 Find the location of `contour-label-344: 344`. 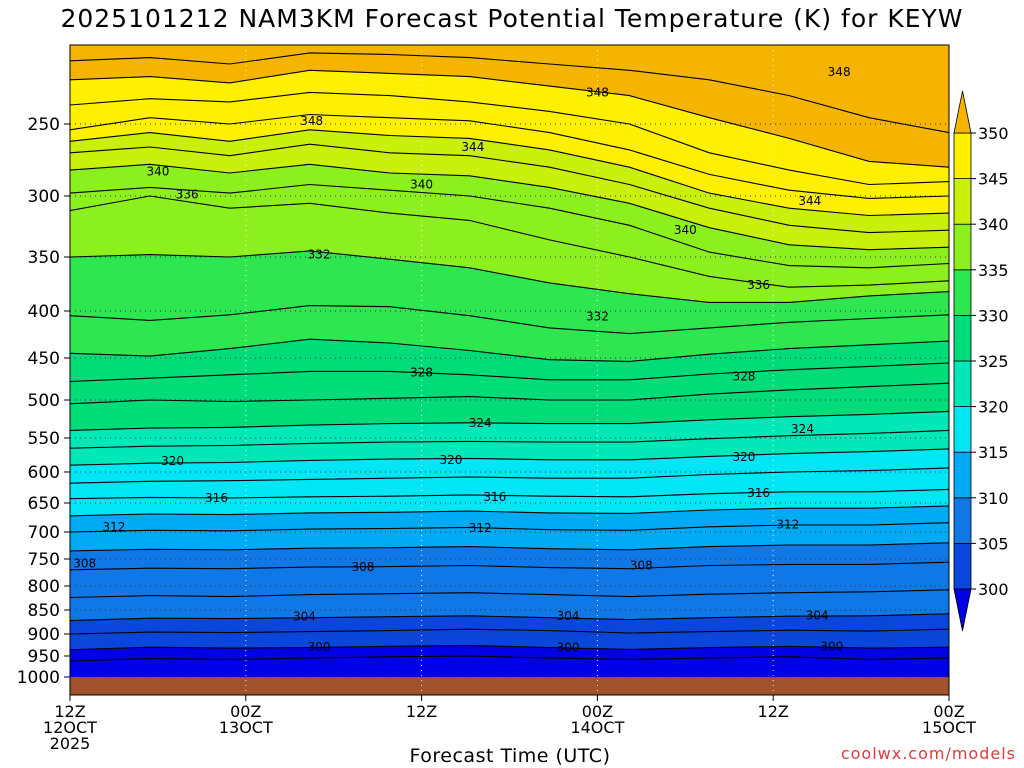

contour-label-344: 344 is located at coordinates (472, 147).